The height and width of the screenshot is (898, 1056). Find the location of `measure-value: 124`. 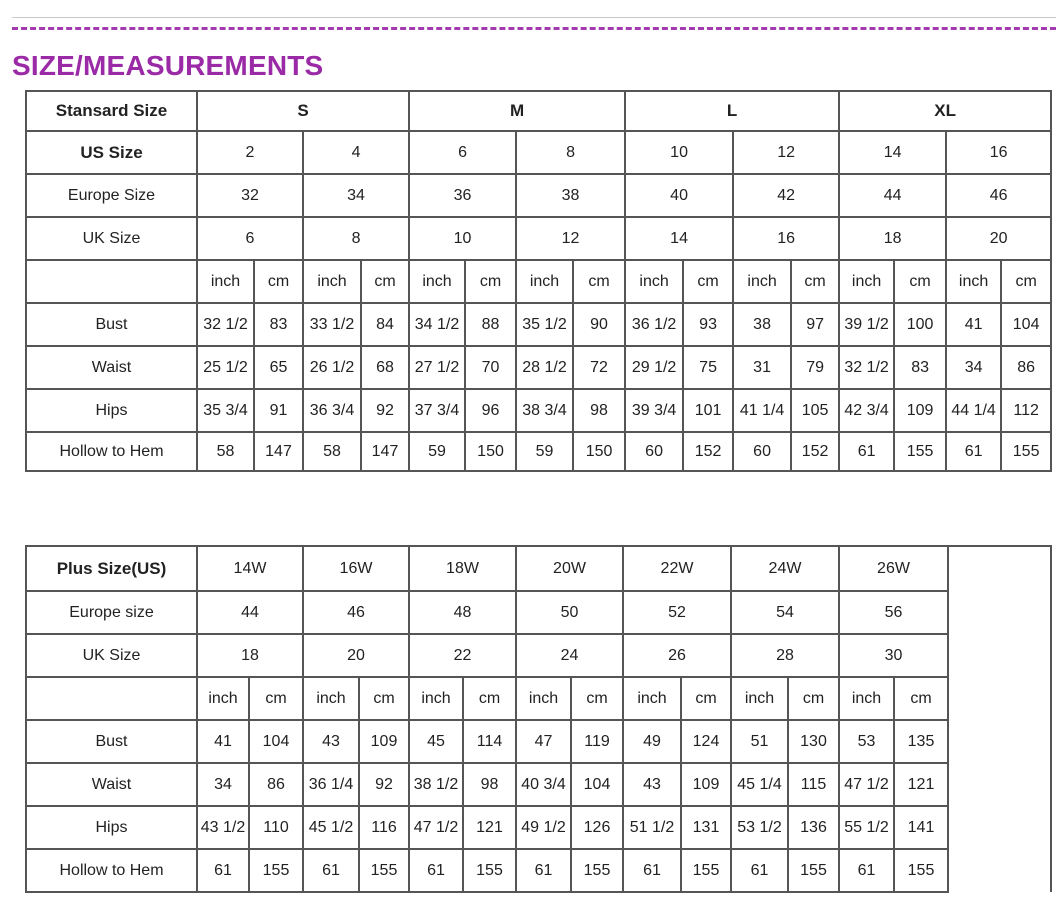

measure-value: 124 is located at coordinates (706, 741).